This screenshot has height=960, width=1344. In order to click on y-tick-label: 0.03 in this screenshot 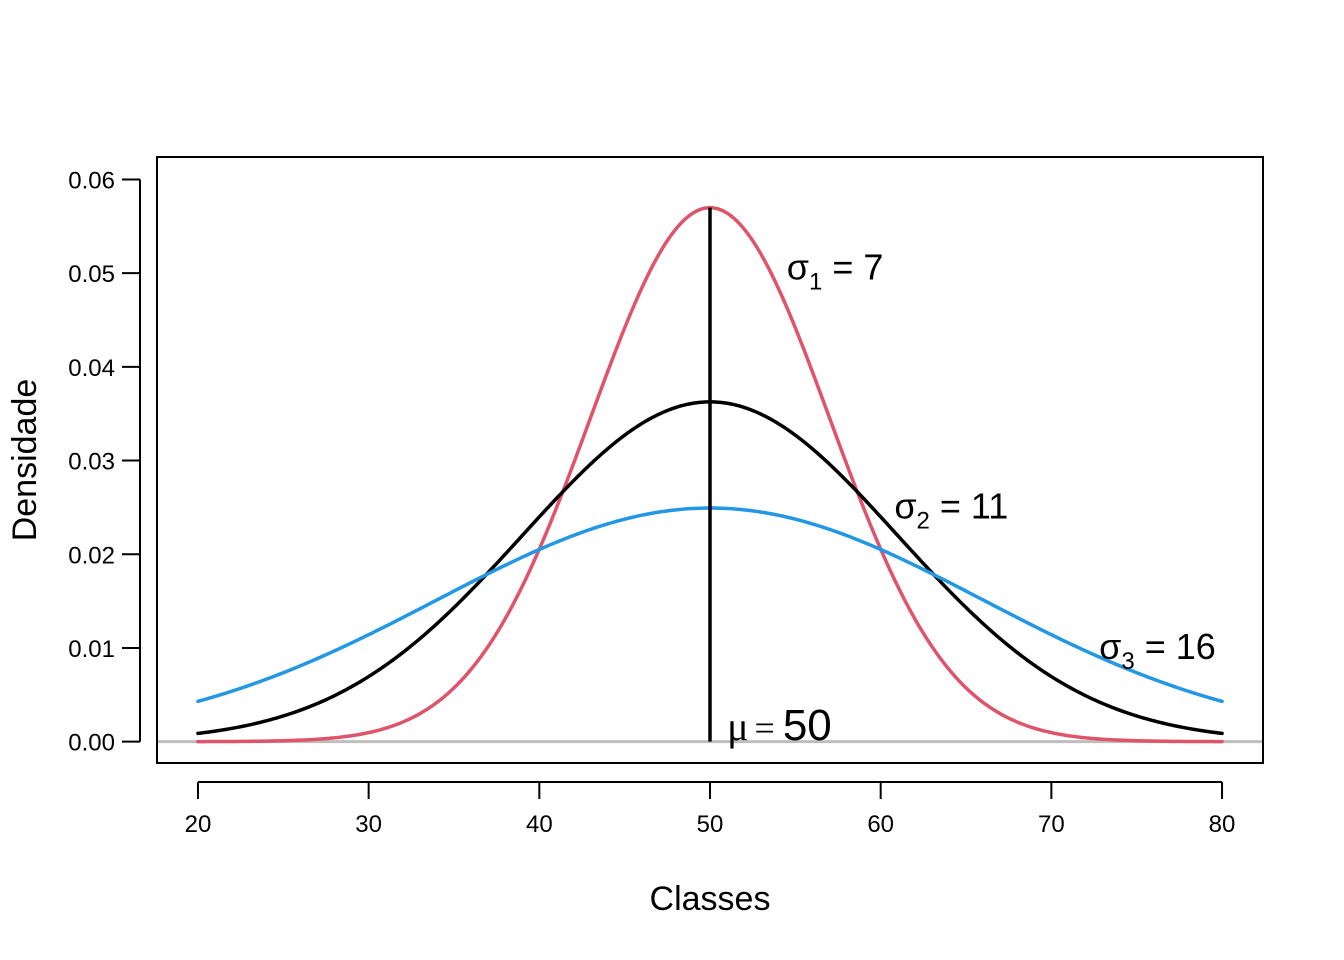, I will do `click(91, 462)`.